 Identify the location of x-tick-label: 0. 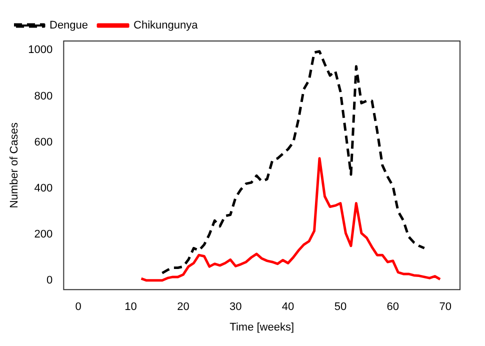
(78, 307).